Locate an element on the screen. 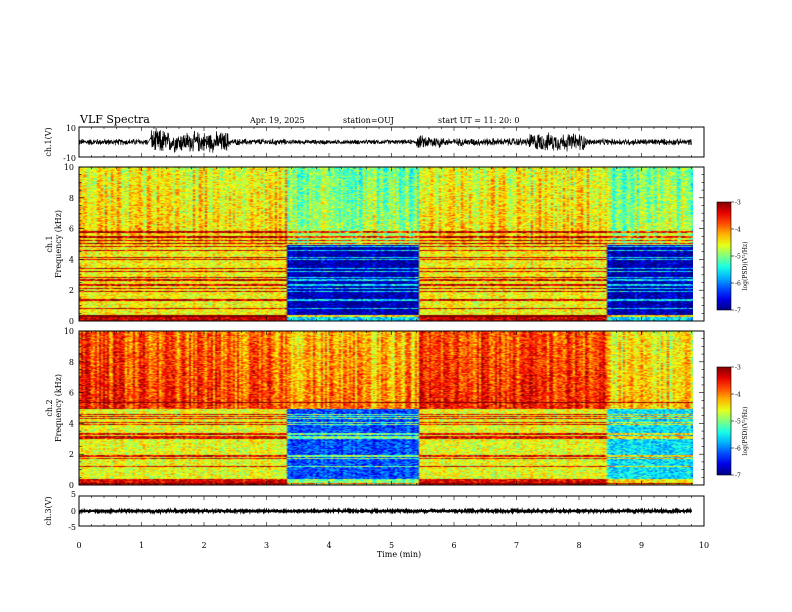 This screenshot has height=612, width=792. time-tick-label: 8 is located at coordinates (578, 545).